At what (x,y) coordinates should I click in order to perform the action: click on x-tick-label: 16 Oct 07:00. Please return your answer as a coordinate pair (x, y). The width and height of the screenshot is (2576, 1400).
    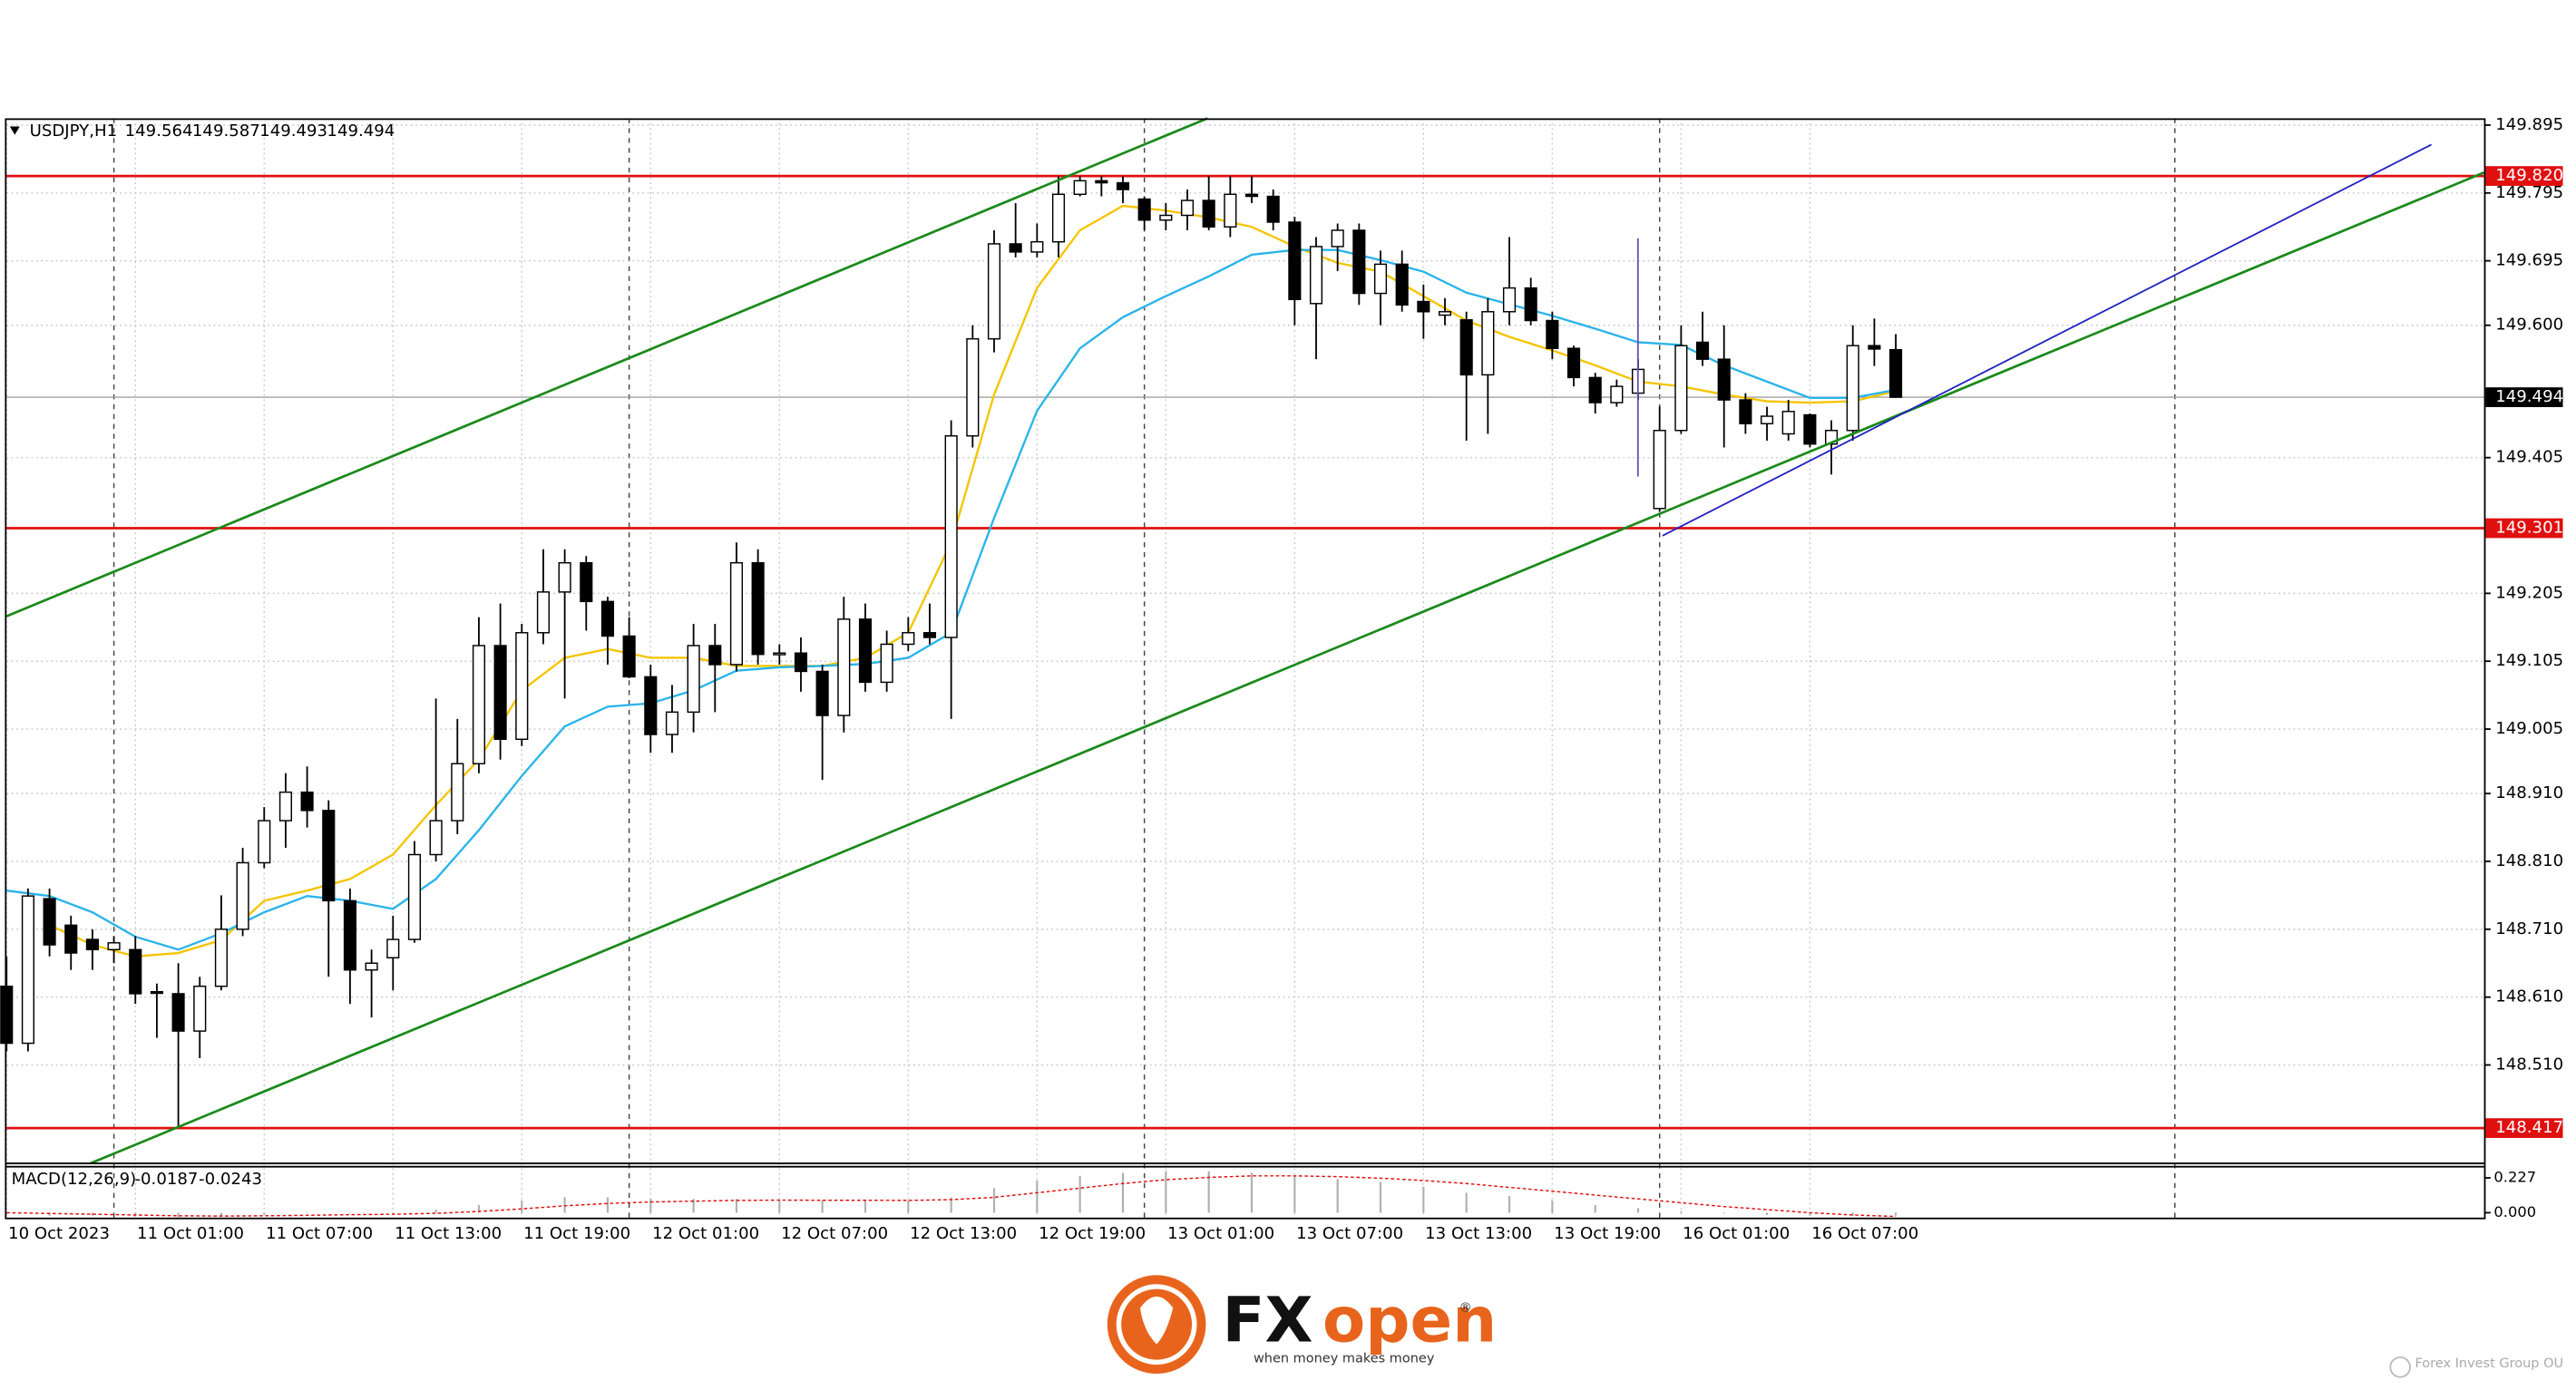
    Looking at the image, I should click on (1864, 1233).